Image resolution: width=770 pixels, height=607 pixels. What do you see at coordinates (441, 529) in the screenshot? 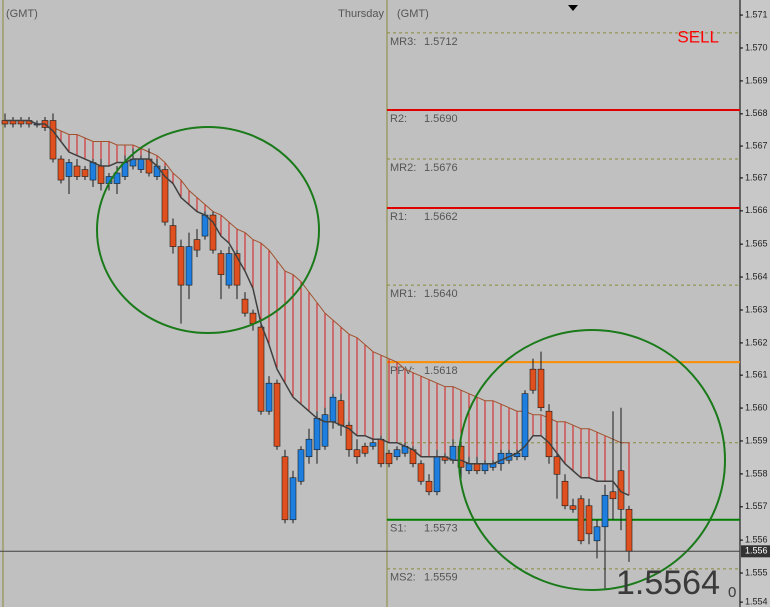
I see `pivot-value: 1.5573` at bounding box center [441, 529].